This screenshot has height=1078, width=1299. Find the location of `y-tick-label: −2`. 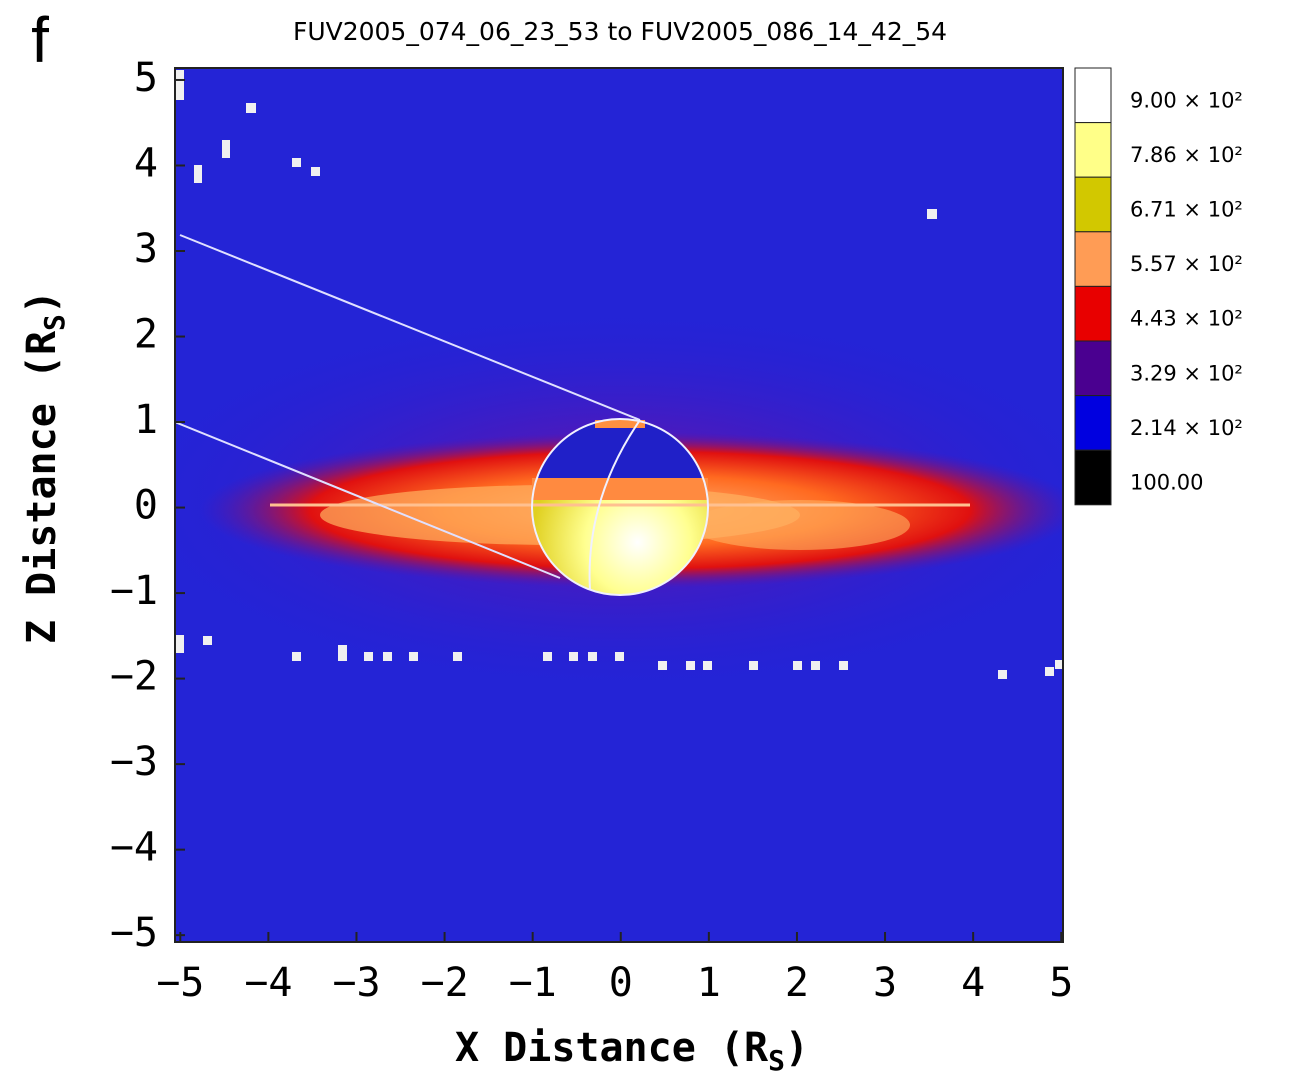

y-tick-label: −2 is located at coordinates (134, 677).